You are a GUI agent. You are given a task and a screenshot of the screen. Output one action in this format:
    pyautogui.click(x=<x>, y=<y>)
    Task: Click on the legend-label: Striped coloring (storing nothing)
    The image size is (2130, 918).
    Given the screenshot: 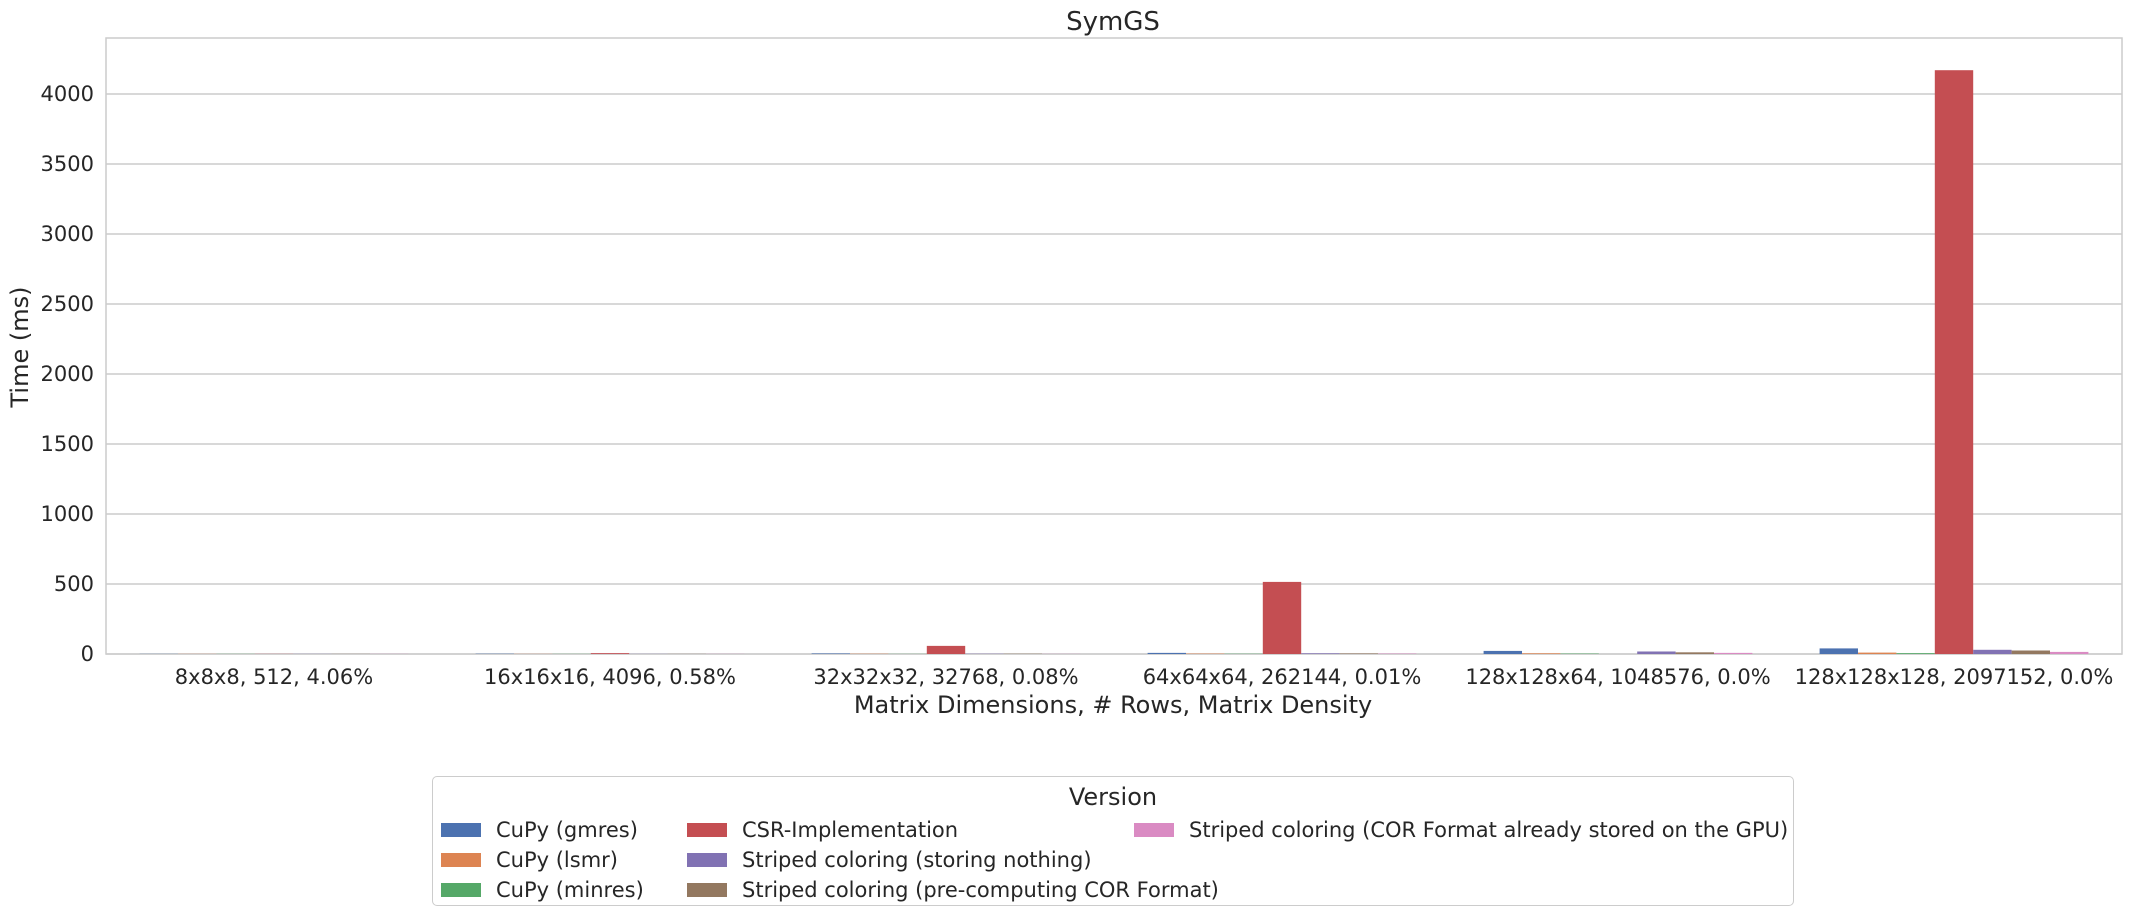 What is the action you would take?
    pyautogui.click(x=917, y=860)
    